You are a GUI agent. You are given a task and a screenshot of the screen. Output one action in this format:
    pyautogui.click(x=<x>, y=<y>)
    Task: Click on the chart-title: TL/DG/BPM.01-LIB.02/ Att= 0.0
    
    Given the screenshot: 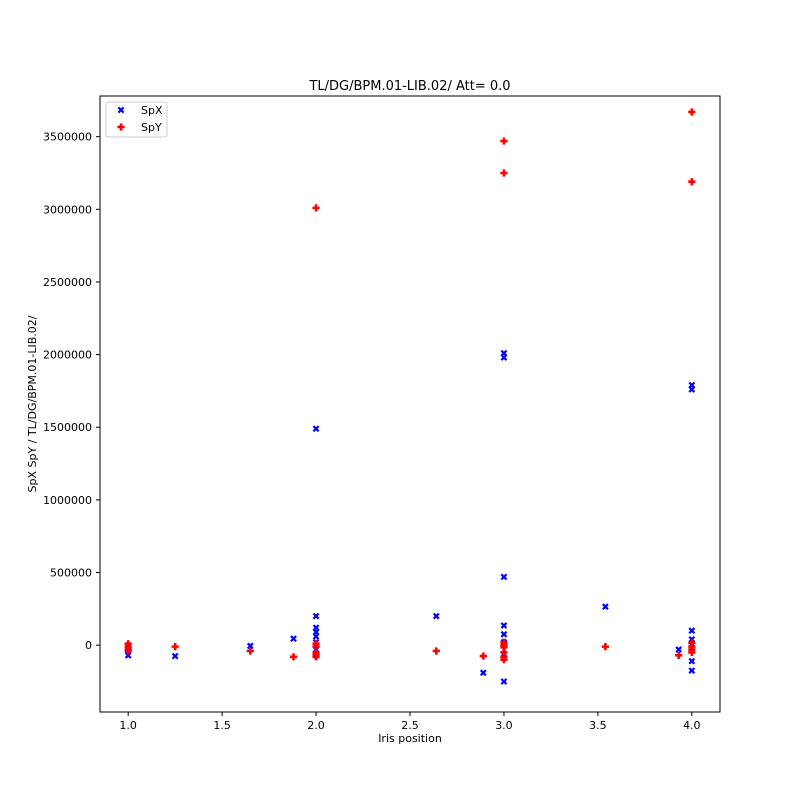 What is the action you would take?
    pyautogui.click(x=409, y=86)
    